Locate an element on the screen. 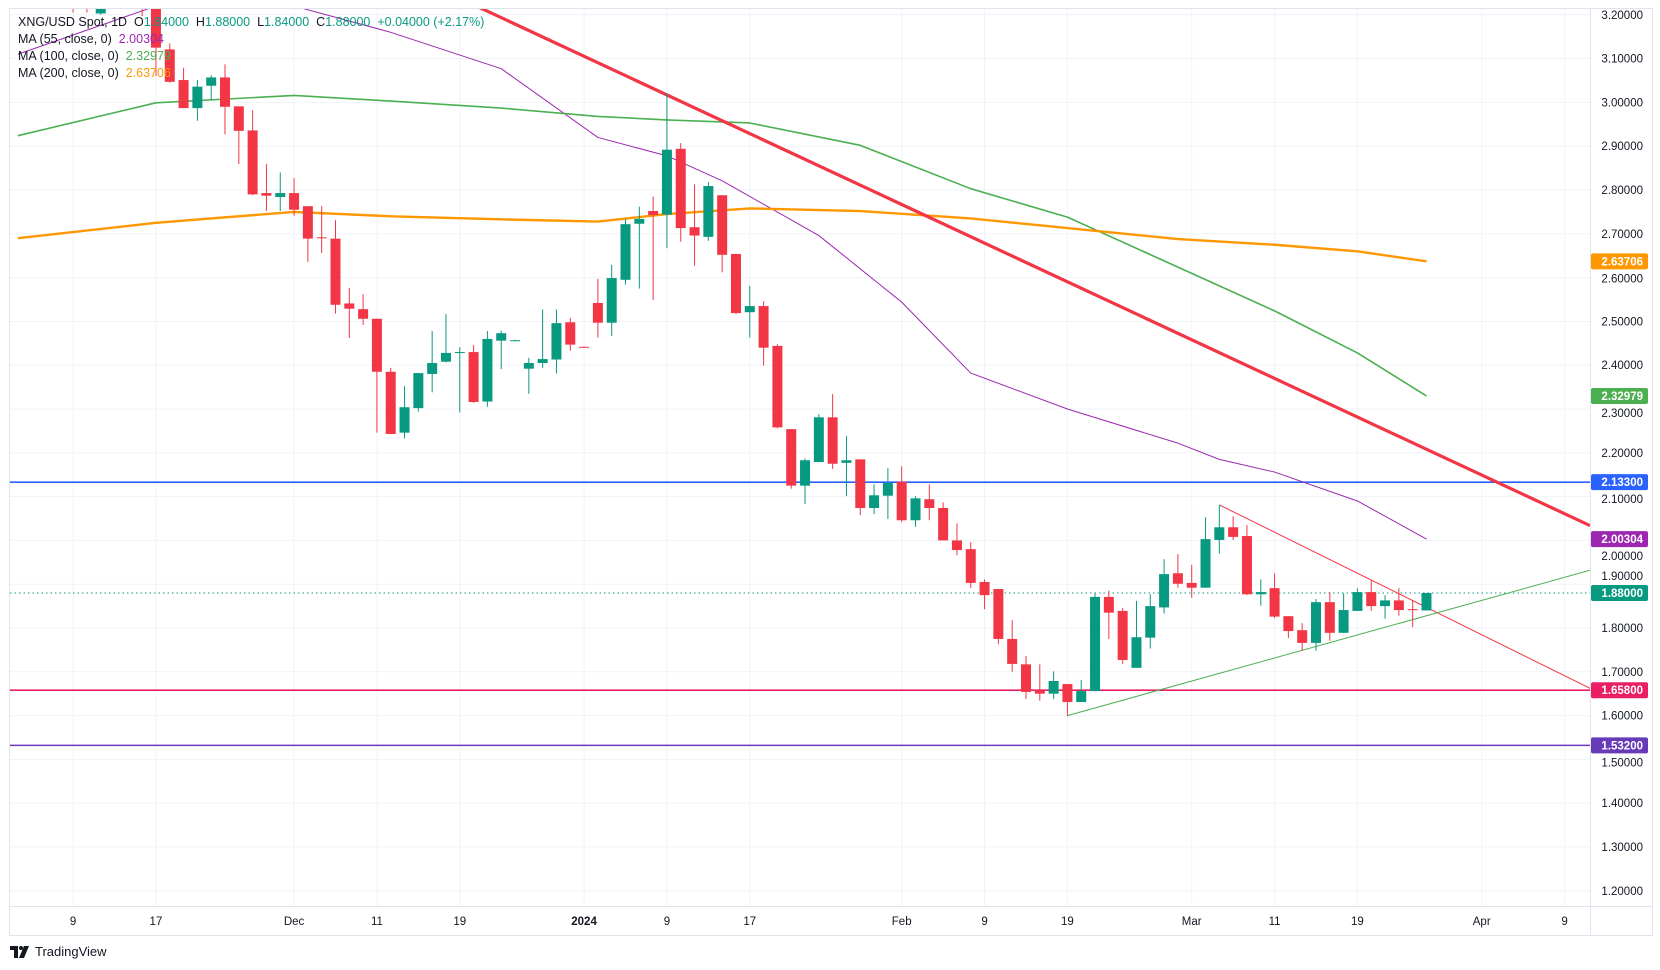 The height and width of the screenshot is (970, 1660). tradingview-logo: TradingView is located at coordinates (58, 951).